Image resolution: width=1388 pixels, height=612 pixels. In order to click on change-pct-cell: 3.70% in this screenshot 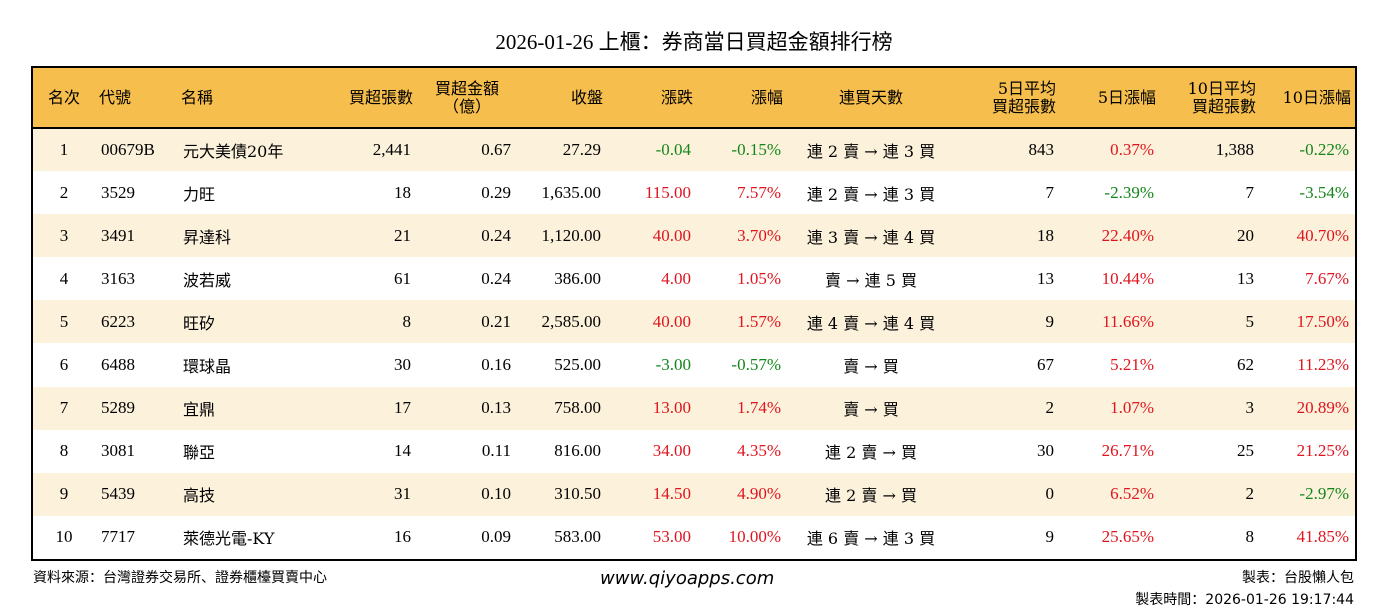, I will do `click(759, 235)`.